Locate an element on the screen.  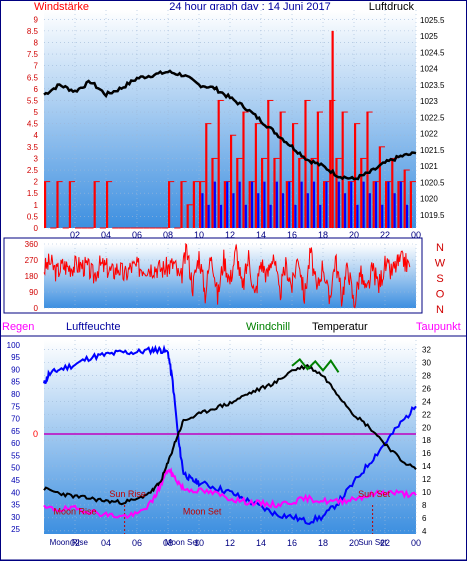
wind-speed-tick-label: 8 is located at coordinates (36, 42).